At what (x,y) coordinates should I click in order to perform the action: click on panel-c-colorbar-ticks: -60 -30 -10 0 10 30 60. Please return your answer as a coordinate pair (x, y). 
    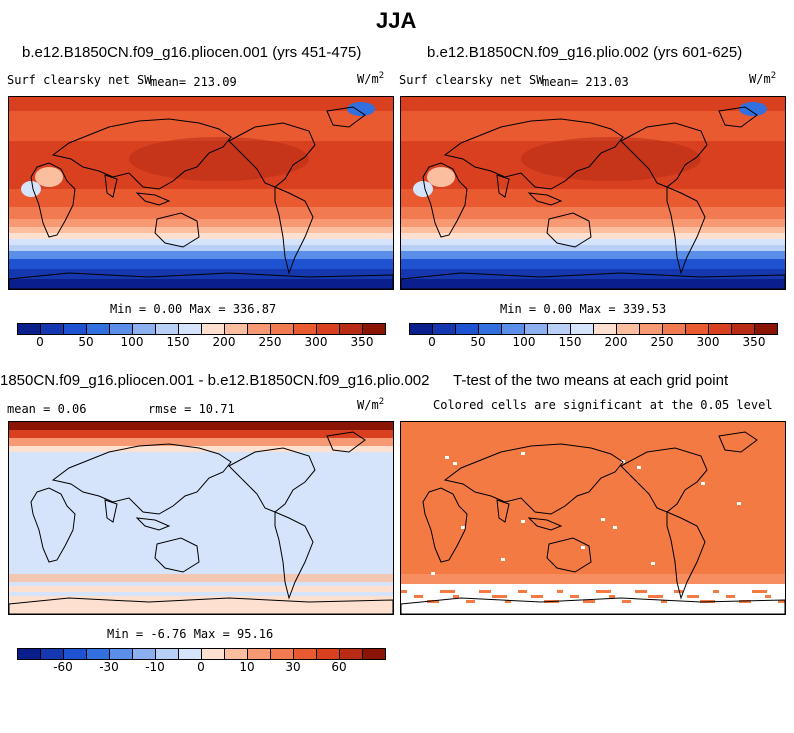
    Looking at the image, I should click on (201, 667).